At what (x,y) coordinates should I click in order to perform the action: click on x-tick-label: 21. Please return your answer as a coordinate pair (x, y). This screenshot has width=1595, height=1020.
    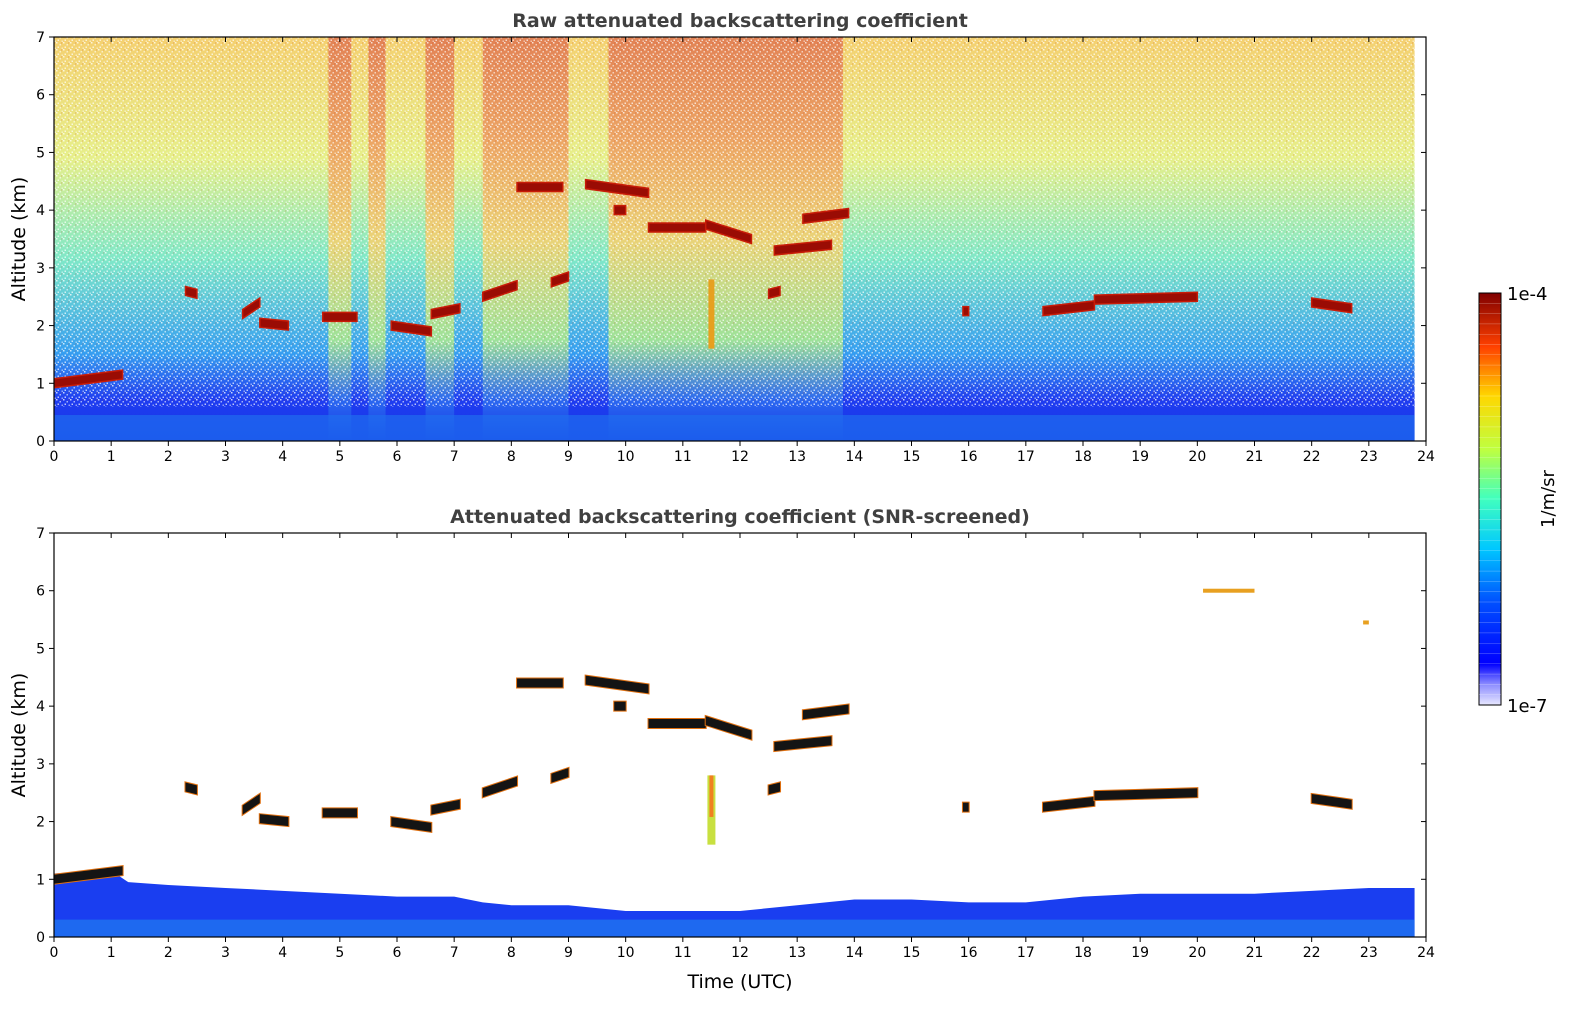
    Looking at the image, I should click on (1255, 457).